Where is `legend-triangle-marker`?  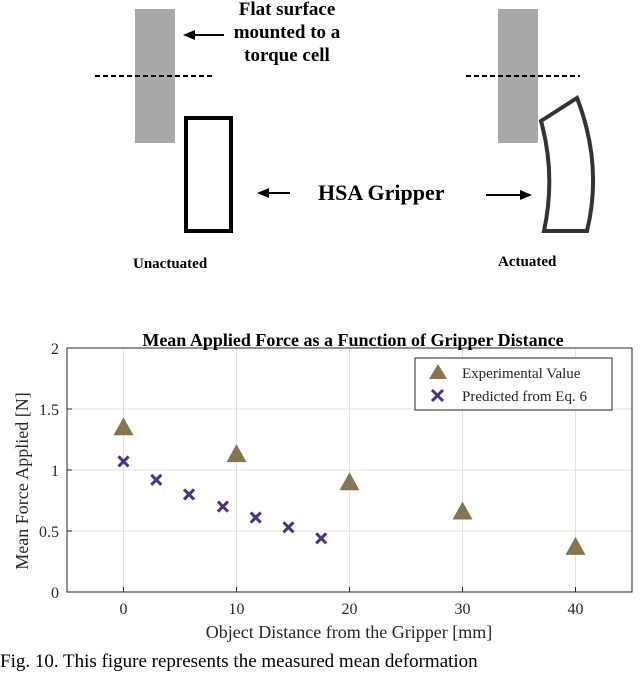
legend-triangle-marker is located at coordinates (438, 371).